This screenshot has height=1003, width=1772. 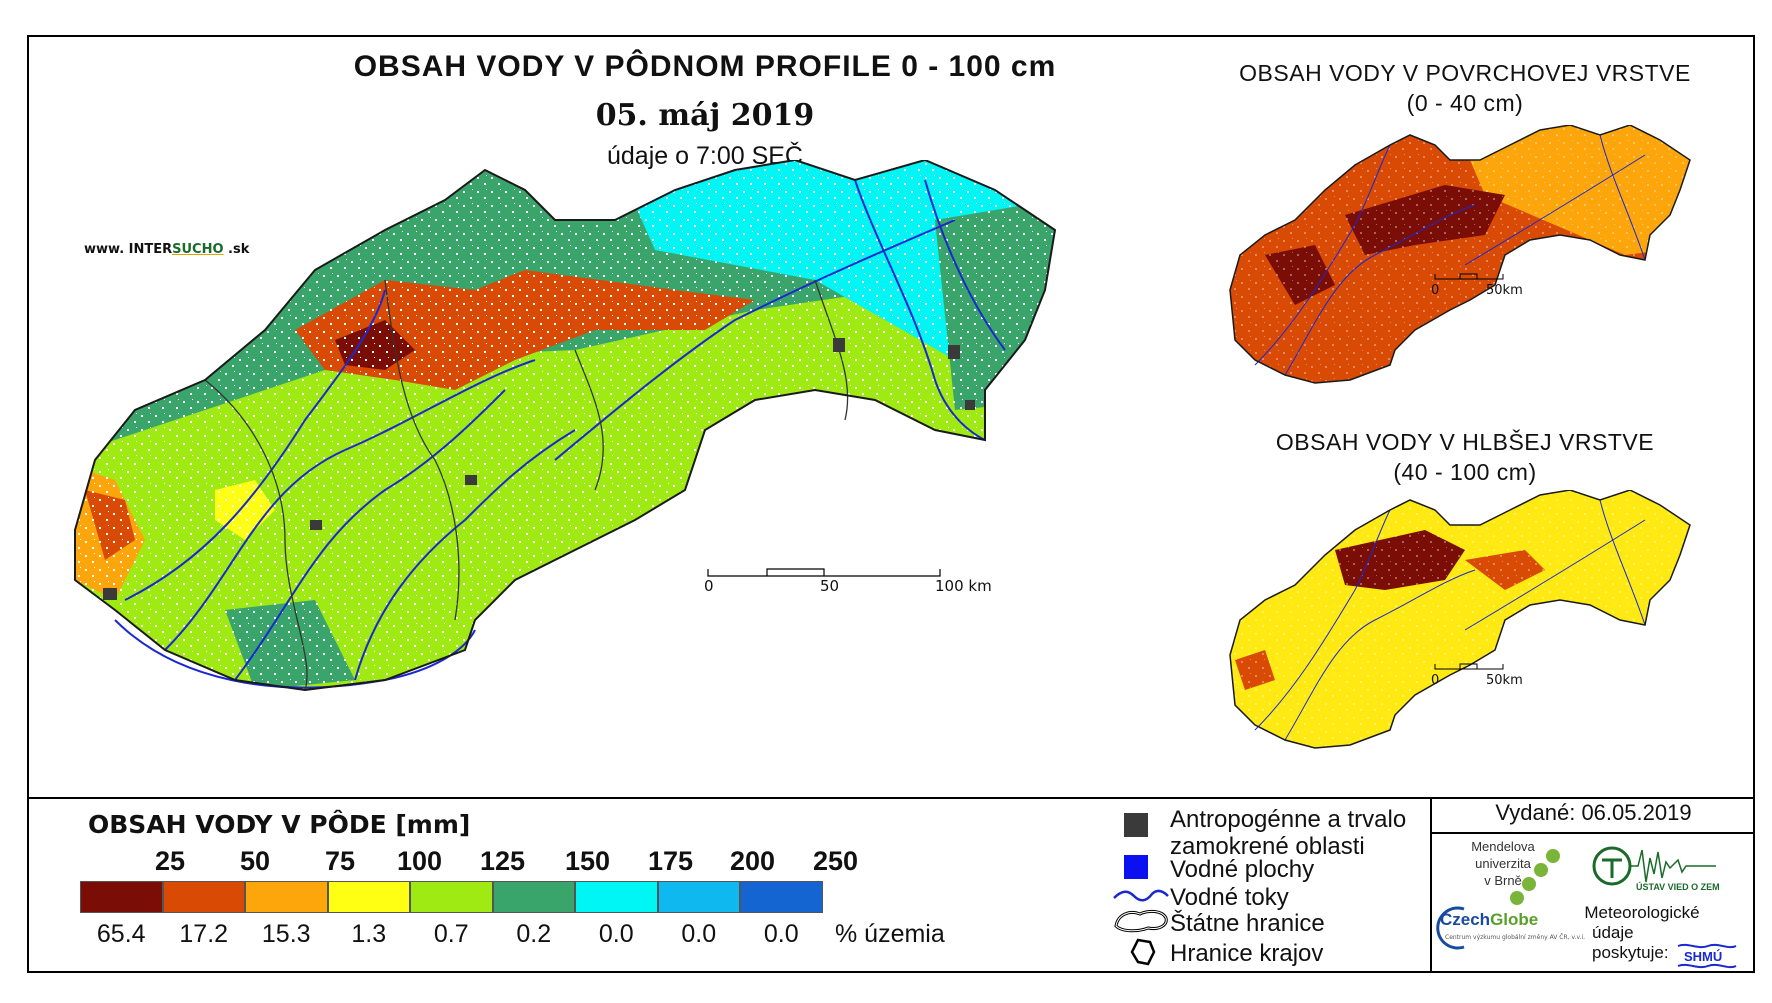 I want to click on main-scale-bar, so click(x=824, y=572).